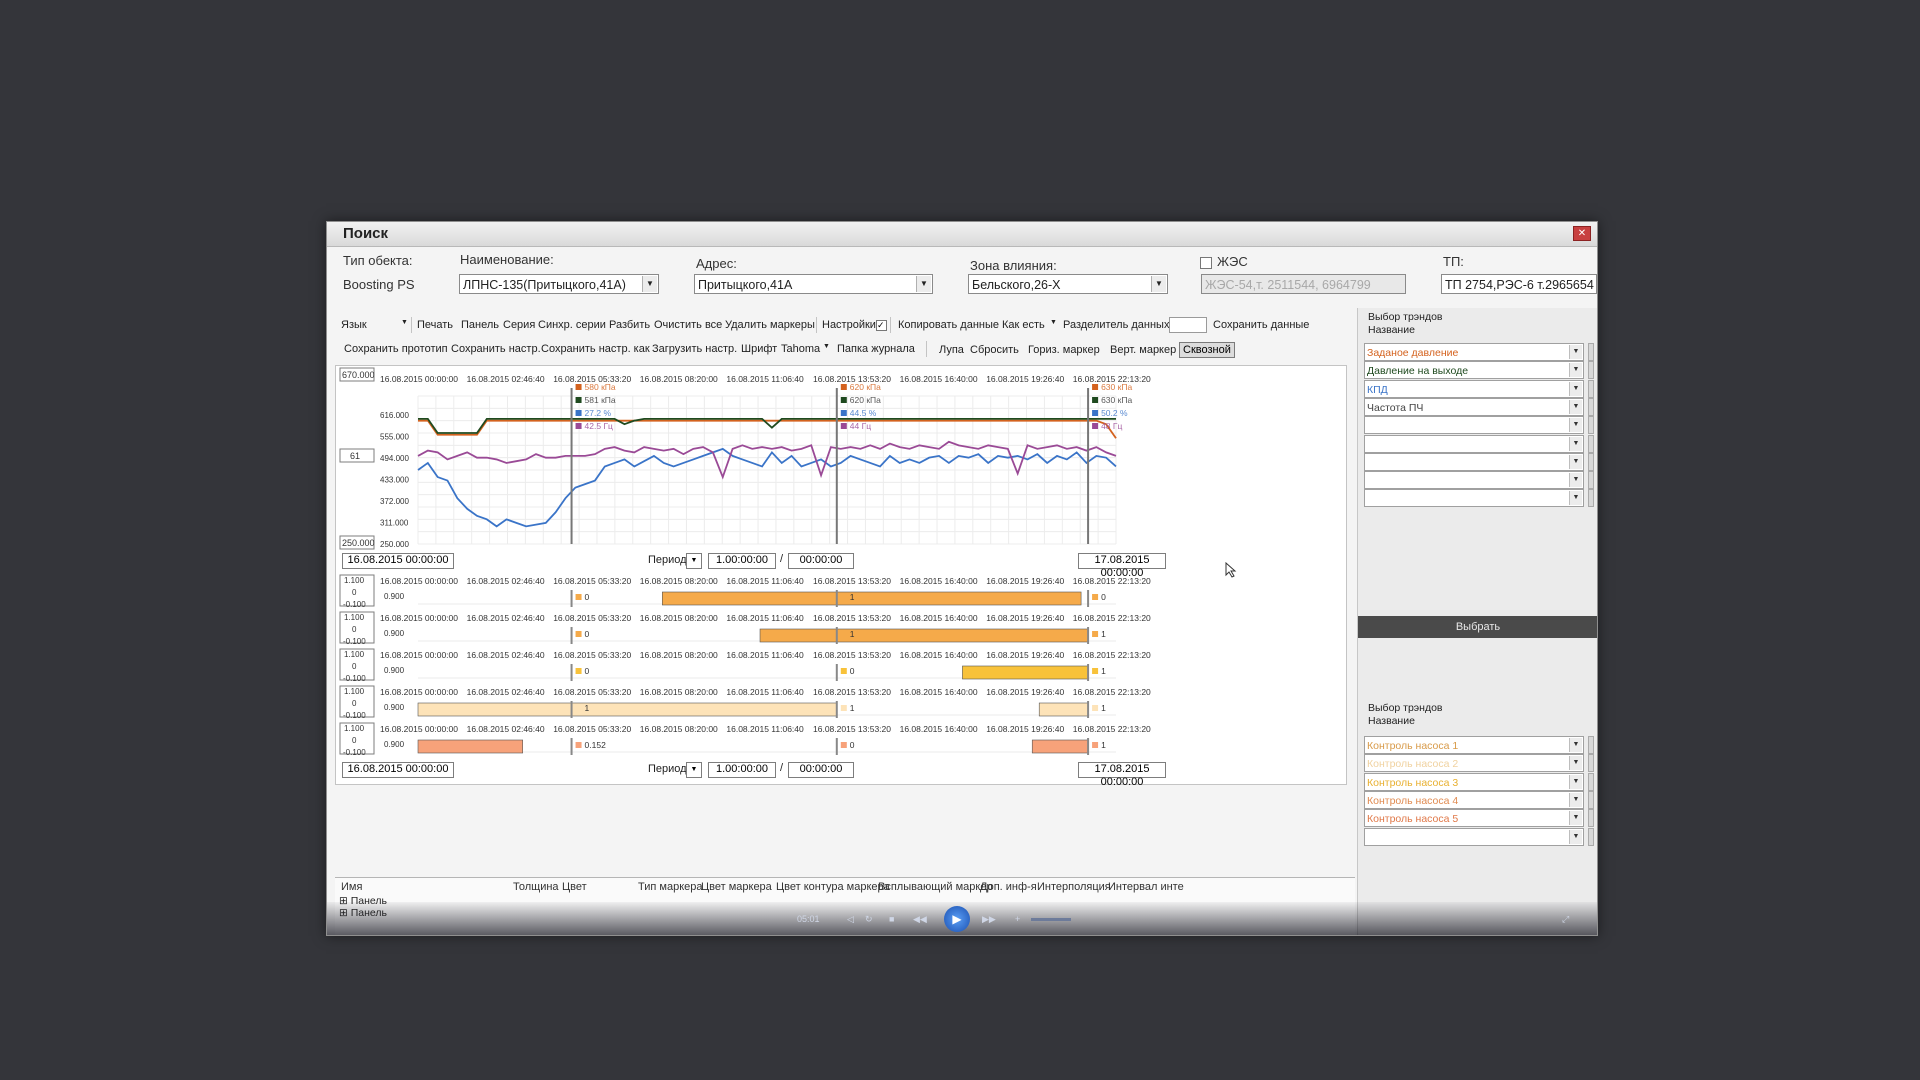  Describe the element at coordinates (1122, 566) in the screenshot. I see `period-end-field: 17.08.2015 00:00:00` at that location.